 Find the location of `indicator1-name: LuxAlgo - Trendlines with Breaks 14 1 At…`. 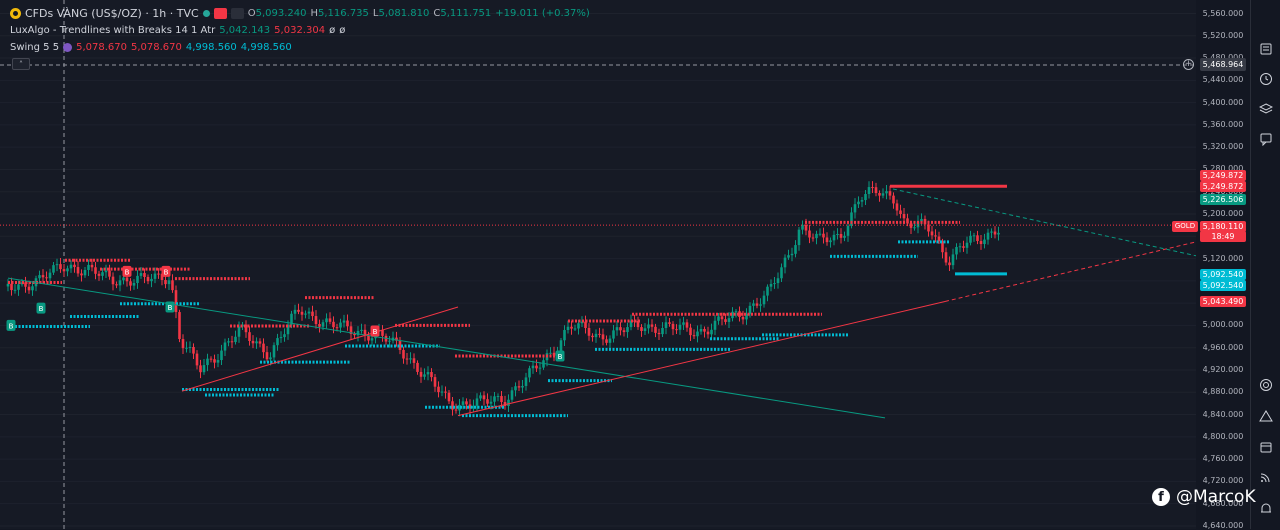

indicator1-name: LuxAlgo - Trendlines with Breaks 14 1 At… is located at coordinates (113, 30).